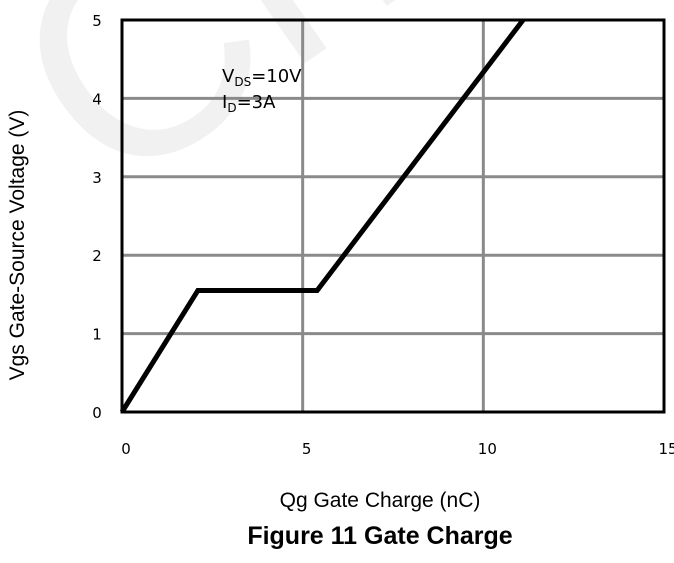  Describe the element at coordinates (97, 178) in the screenshot. I see `y-tick-label: 3` at that location.